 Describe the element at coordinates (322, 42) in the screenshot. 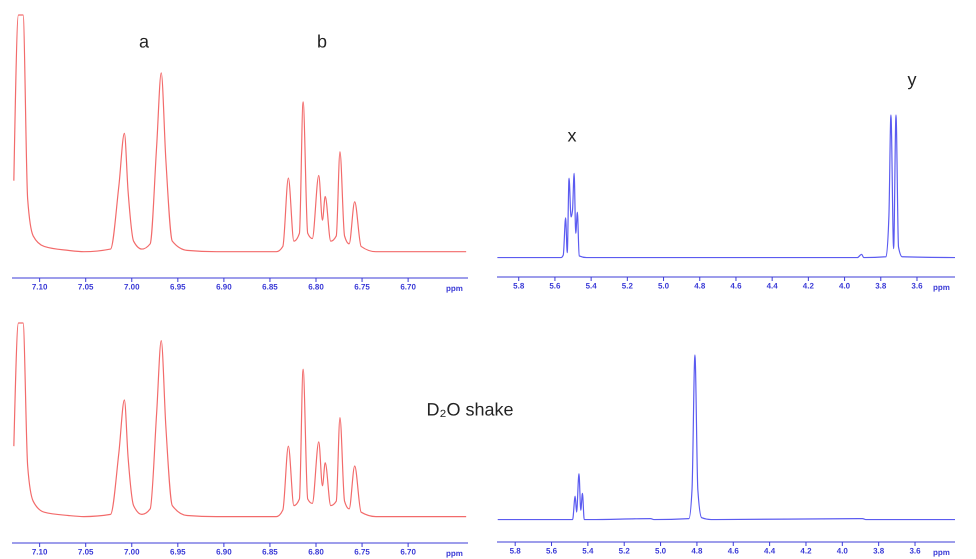

I see `annotation: b` at that location.